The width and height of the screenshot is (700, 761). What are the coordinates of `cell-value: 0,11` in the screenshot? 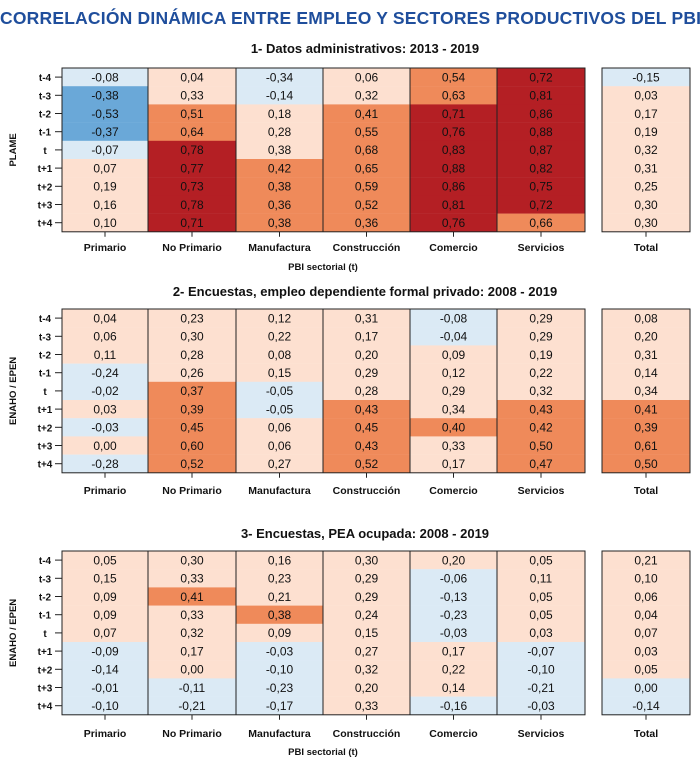 It's located at (105, 355).